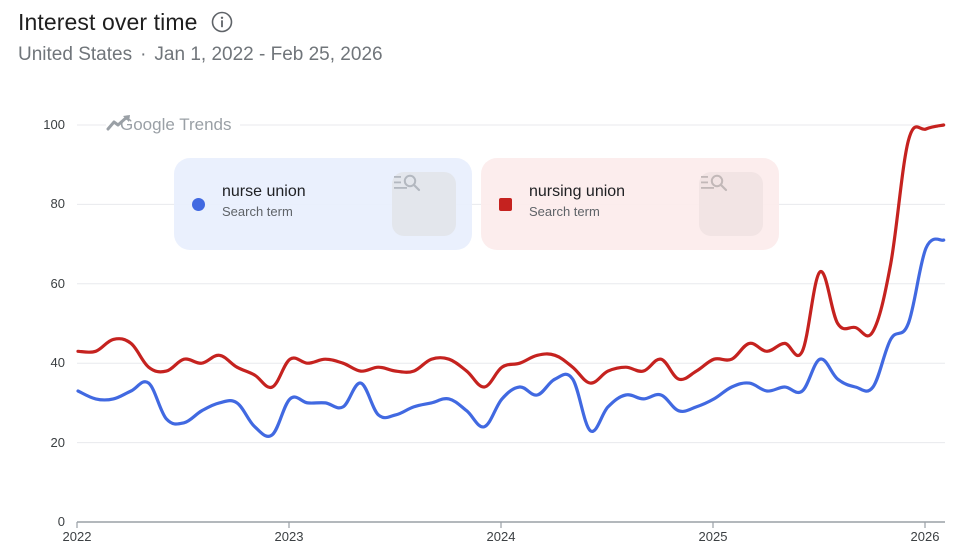  Describe the element at coordinates (57, 204) in the screenshot. I see `y-tick-label: 80` at that location.